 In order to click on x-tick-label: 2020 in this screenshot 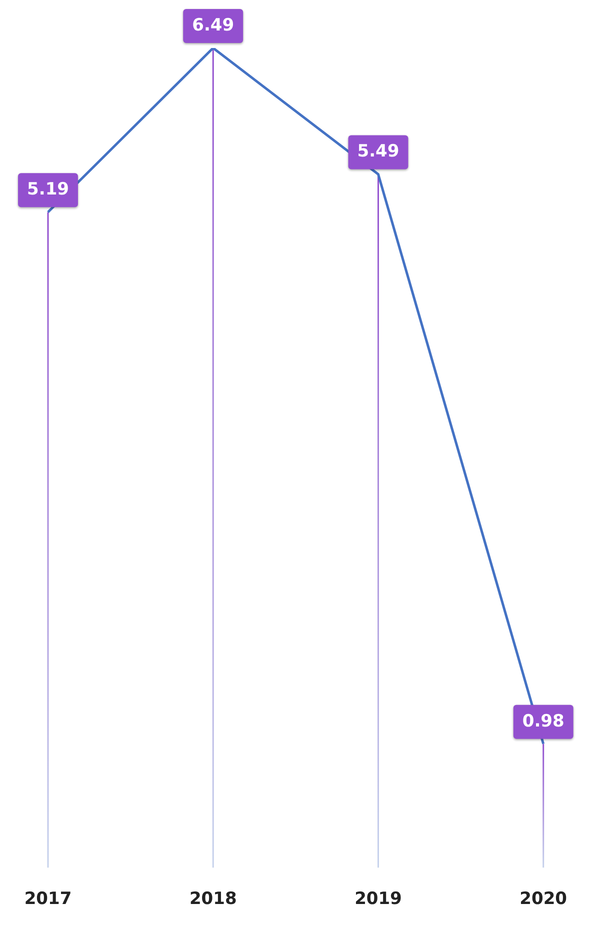, I will do `click(544, 899)`.